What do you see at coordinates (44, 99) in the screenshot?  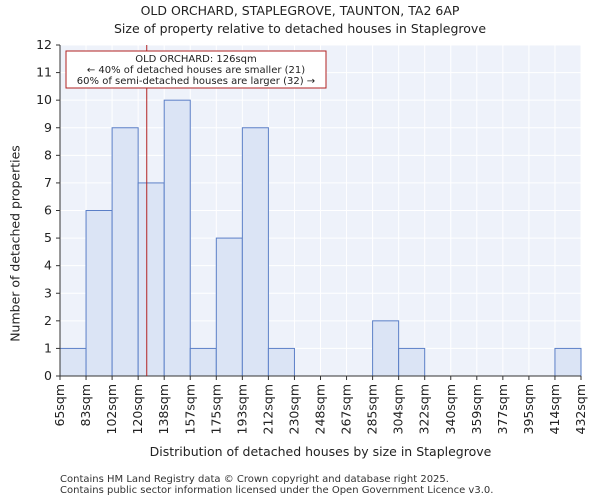 I see `y-tick-label: 10` at bounding box center [44, 99].